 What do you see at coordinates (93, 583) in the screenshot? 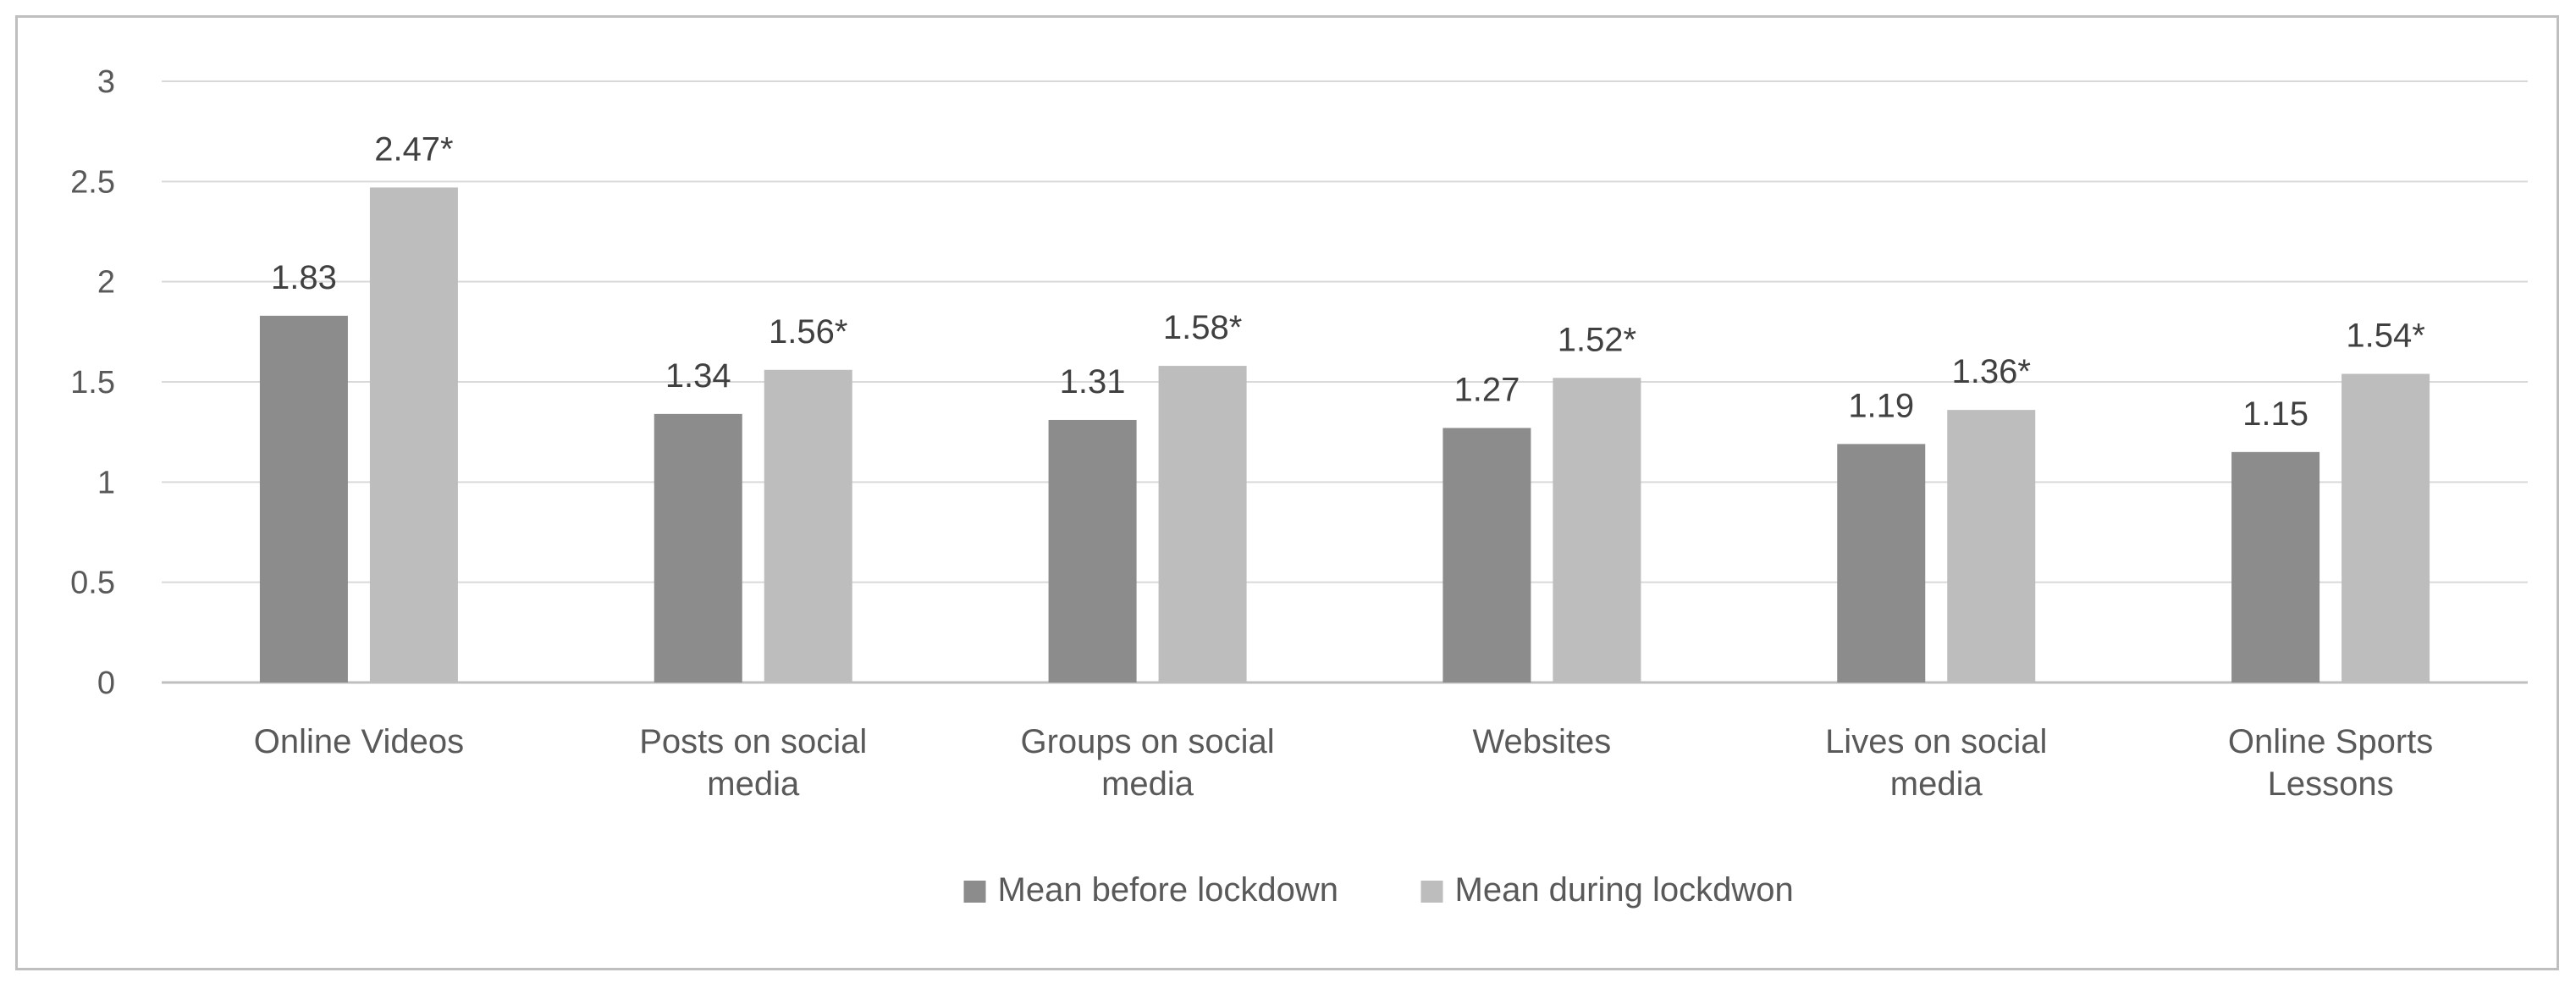
I see `y-tick-label: 0.5` at bounding box center [93, 583].